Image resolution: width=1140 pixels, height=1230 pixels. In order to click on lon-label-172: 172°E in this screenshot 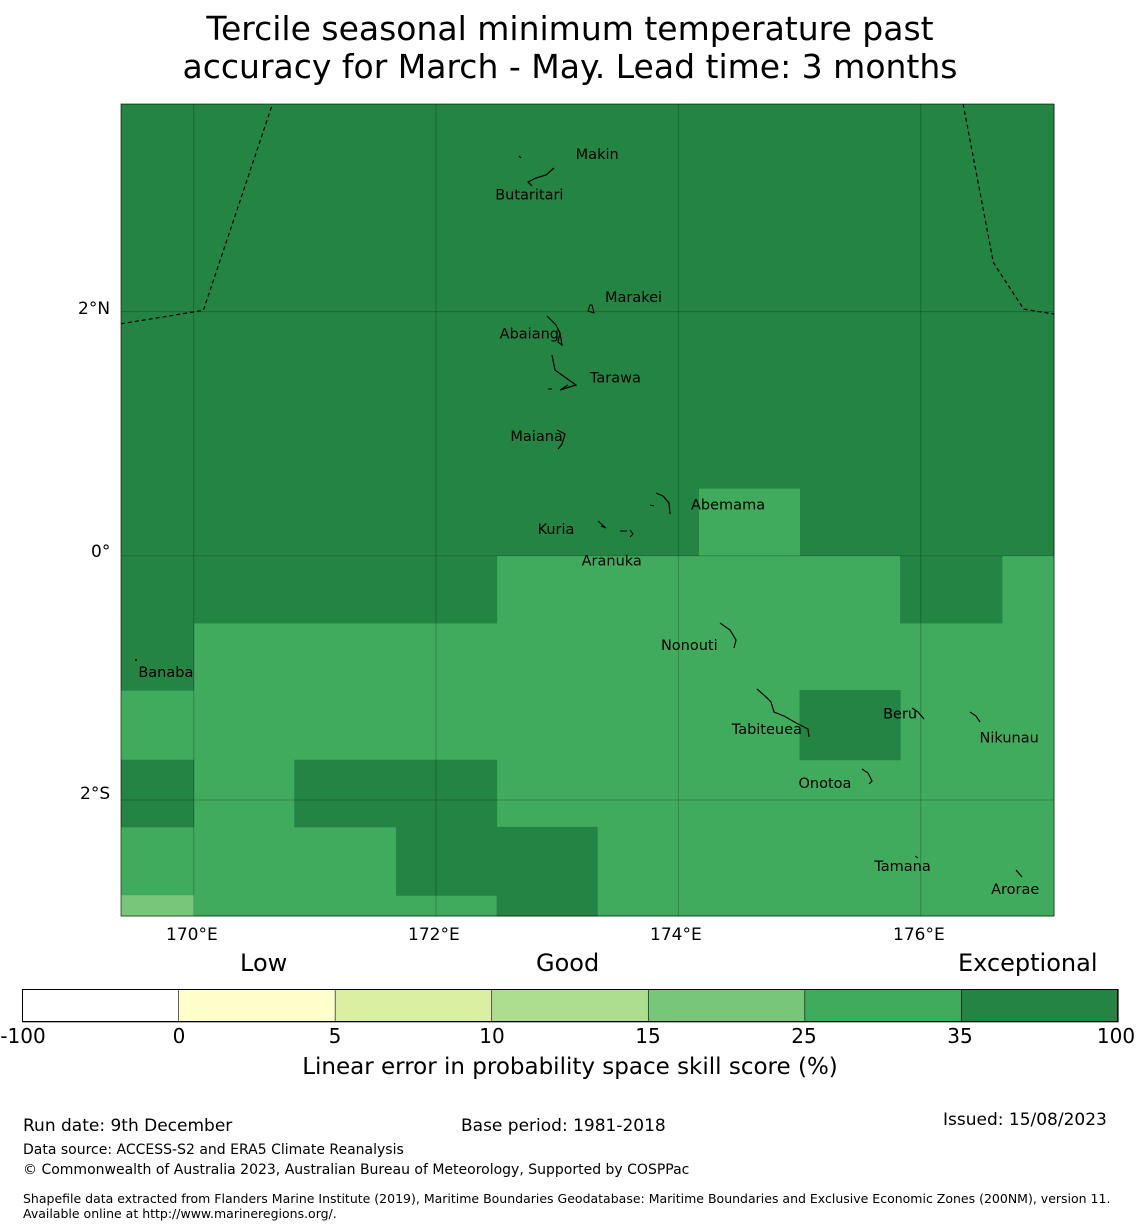, I will do `click(434, 935)`.